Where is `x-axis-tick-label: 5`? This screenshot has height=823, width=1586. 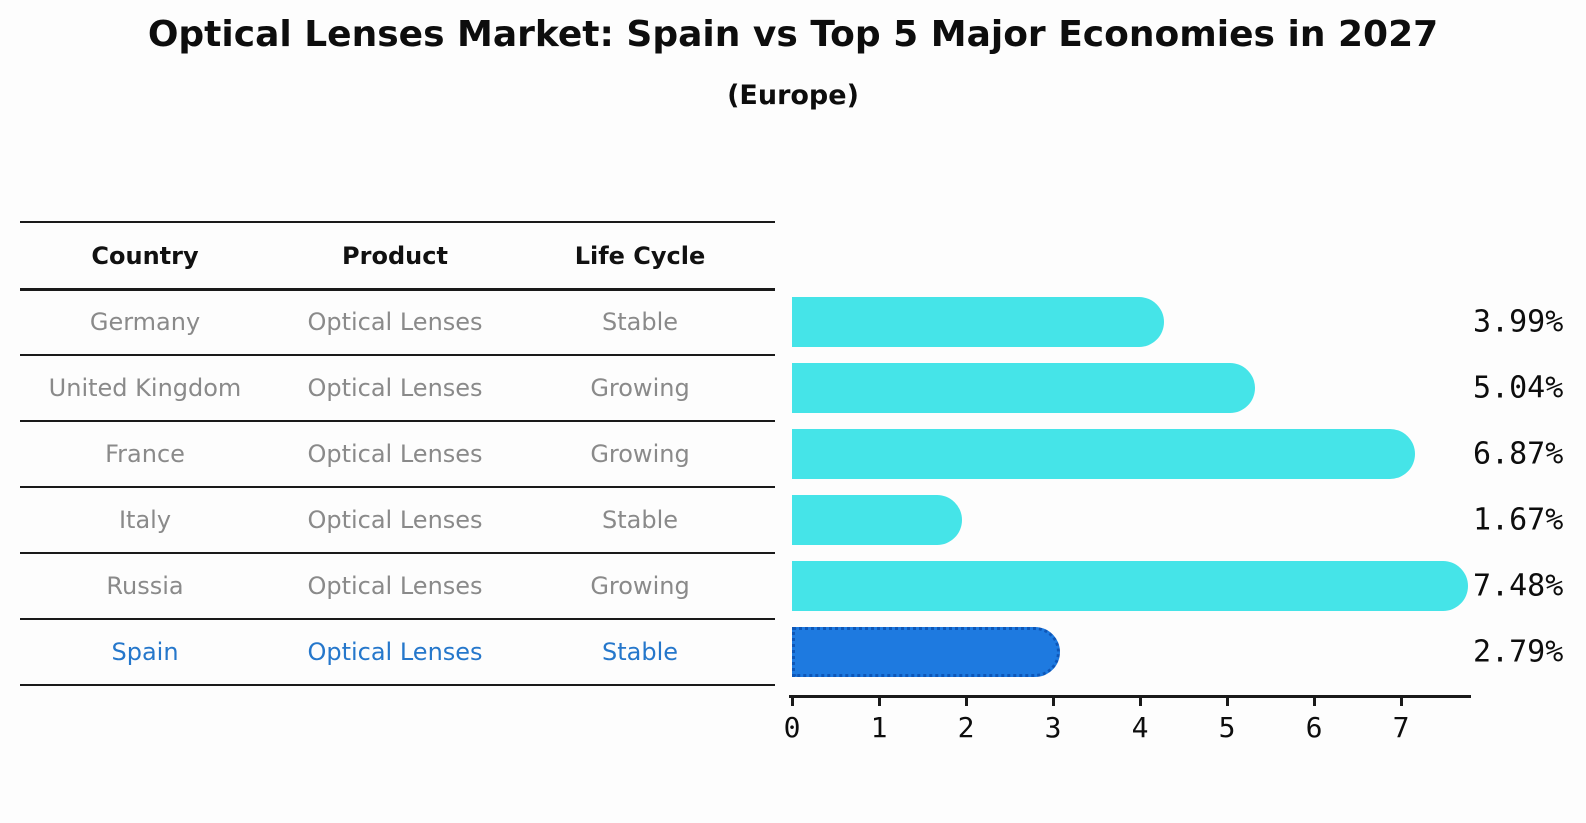
x-axis-tick-label: 5 is located at coordinates (1227, 727).